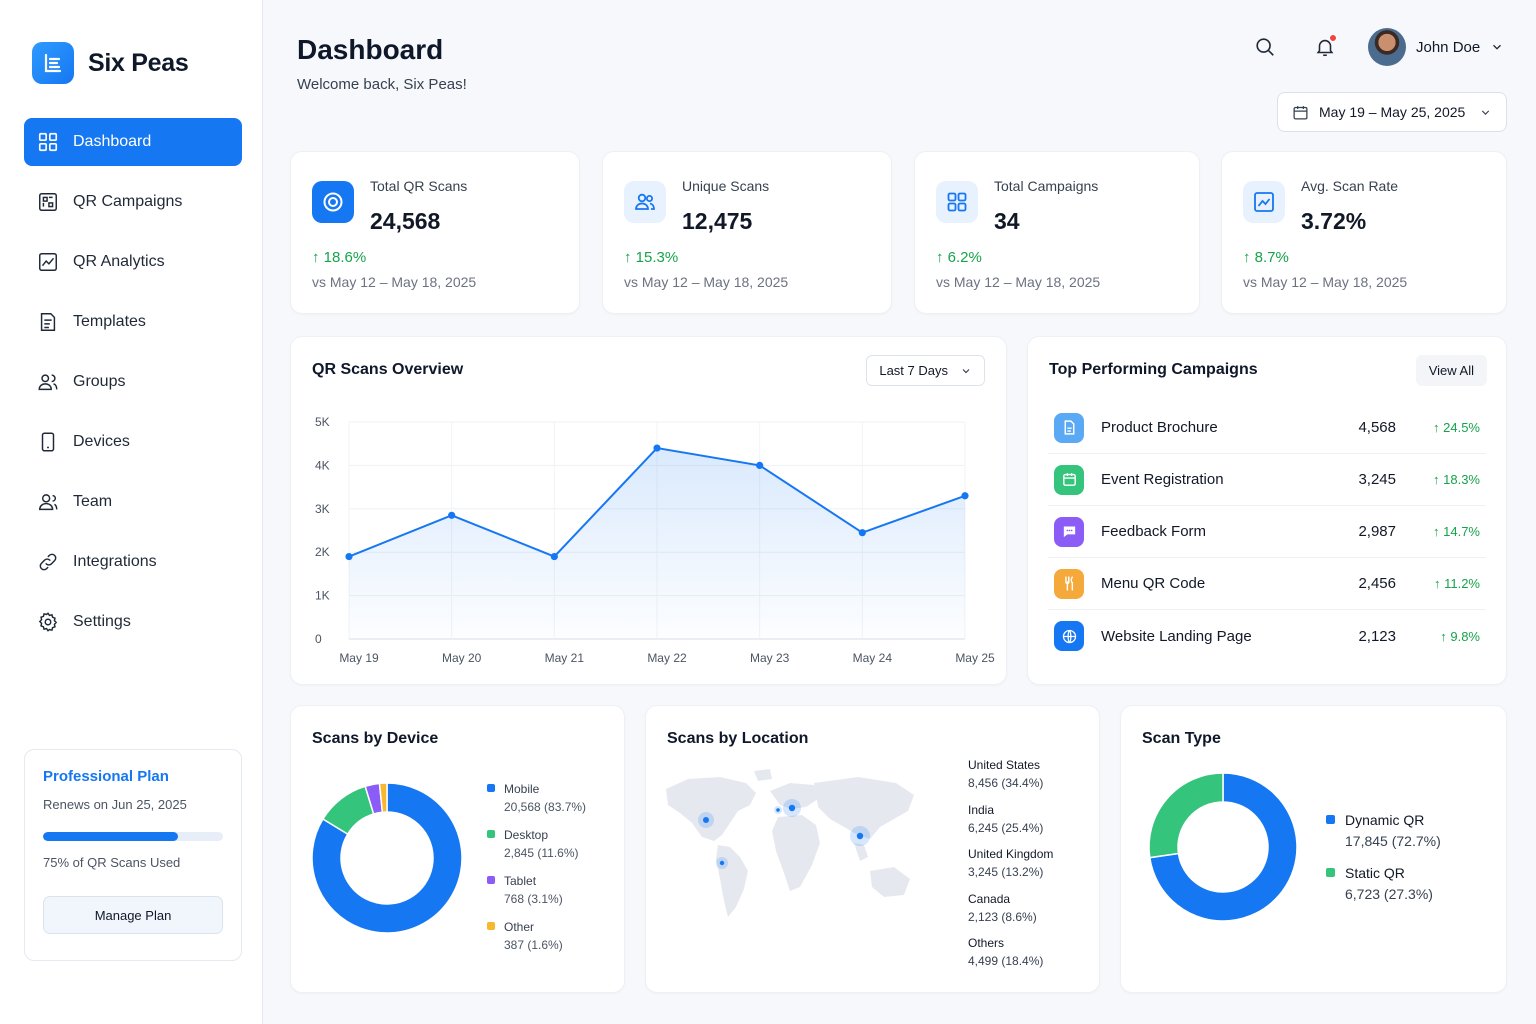 The height and width of the screenshot is (1024, 1536). I want to click on campaign-change: ↑ 9.8%, so click(1460, 636).